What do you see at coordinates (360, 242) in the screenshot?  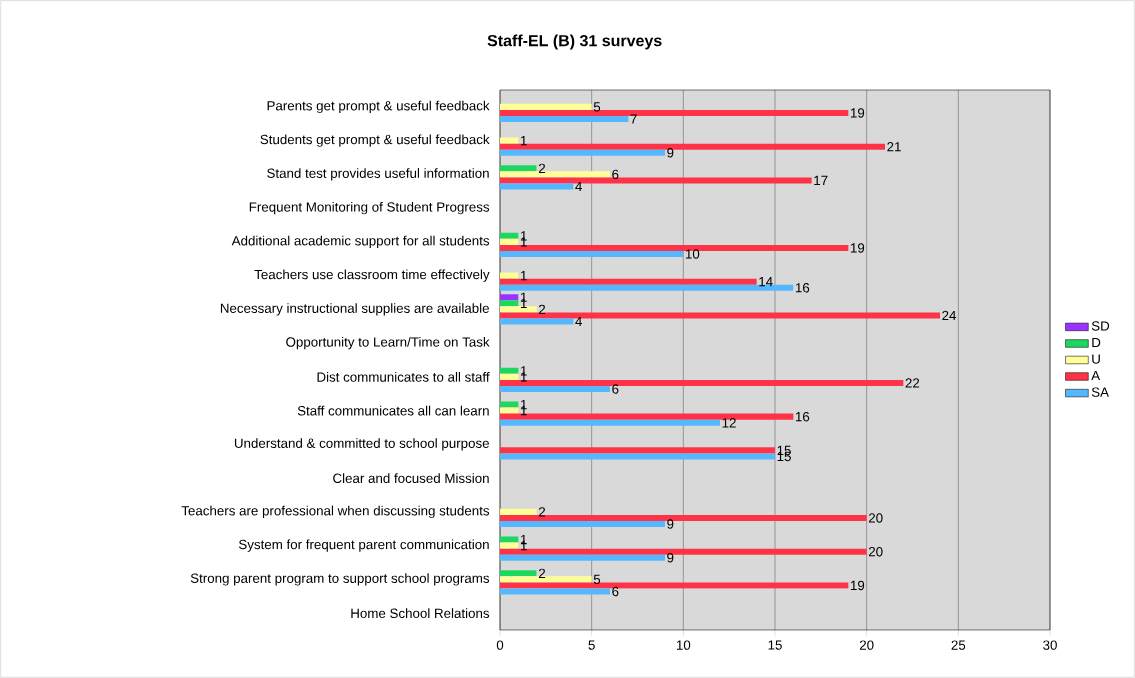 I see `y-tick-label: Additional academic support for all students` at bounding box center [360, 242].